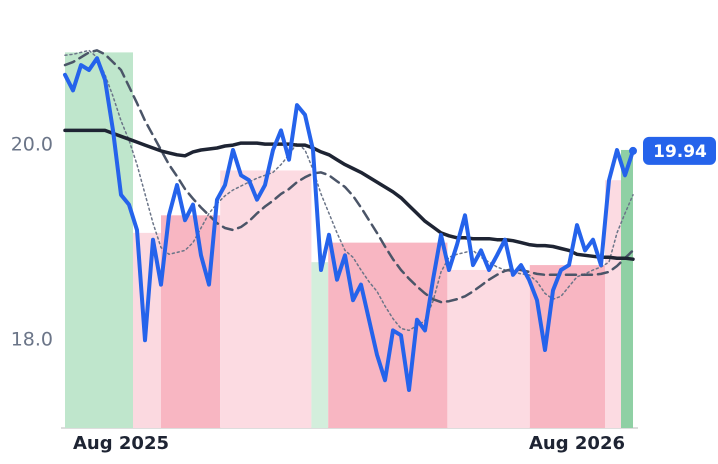  Describe the element at coordinates (633, 150) in the screenshot. I see `last-point` at that location.